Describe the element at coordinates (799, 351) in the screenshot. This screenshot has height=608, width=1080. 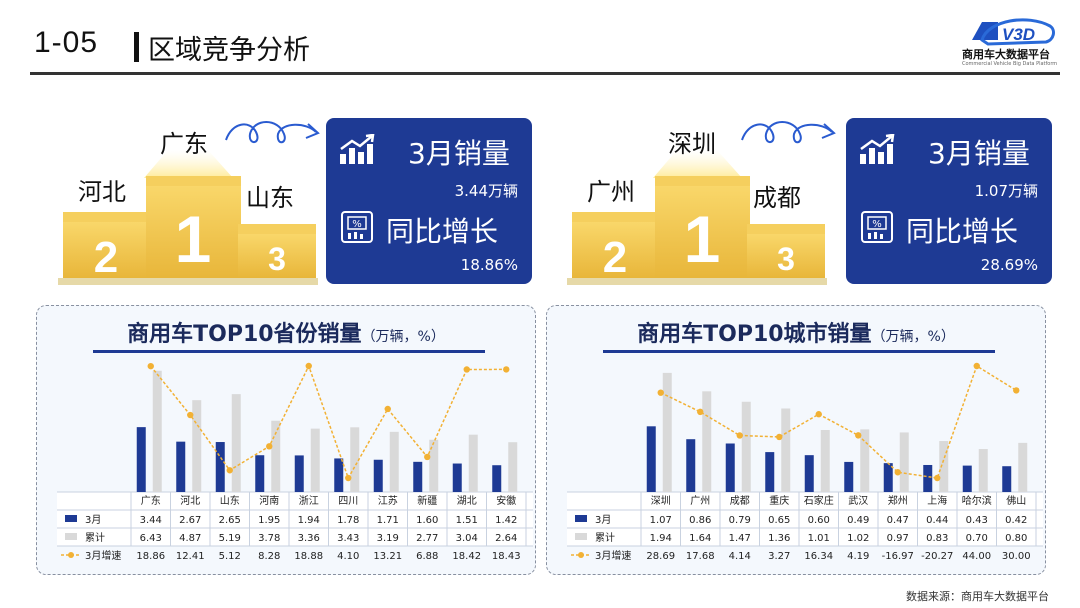
I see `title-underline` at that location.